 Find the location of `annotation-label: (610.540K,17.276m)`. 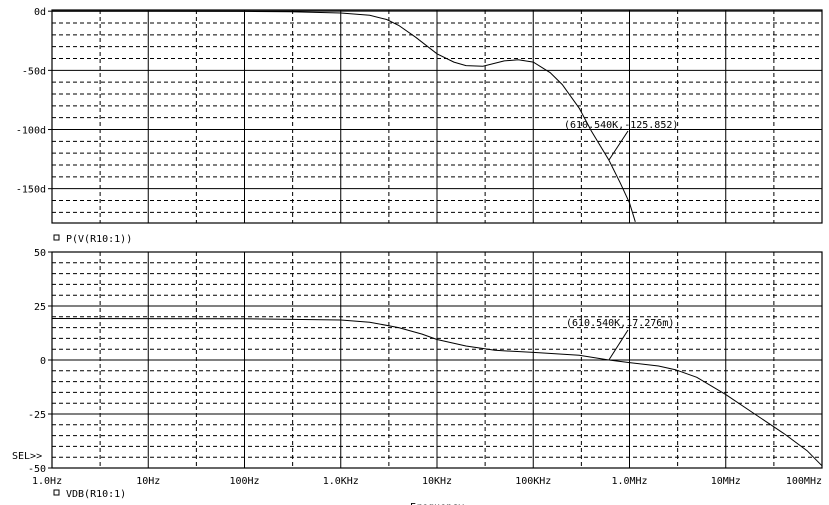

annotation-label: (610.540K,17.276m) is located at coordinates (620, 323).